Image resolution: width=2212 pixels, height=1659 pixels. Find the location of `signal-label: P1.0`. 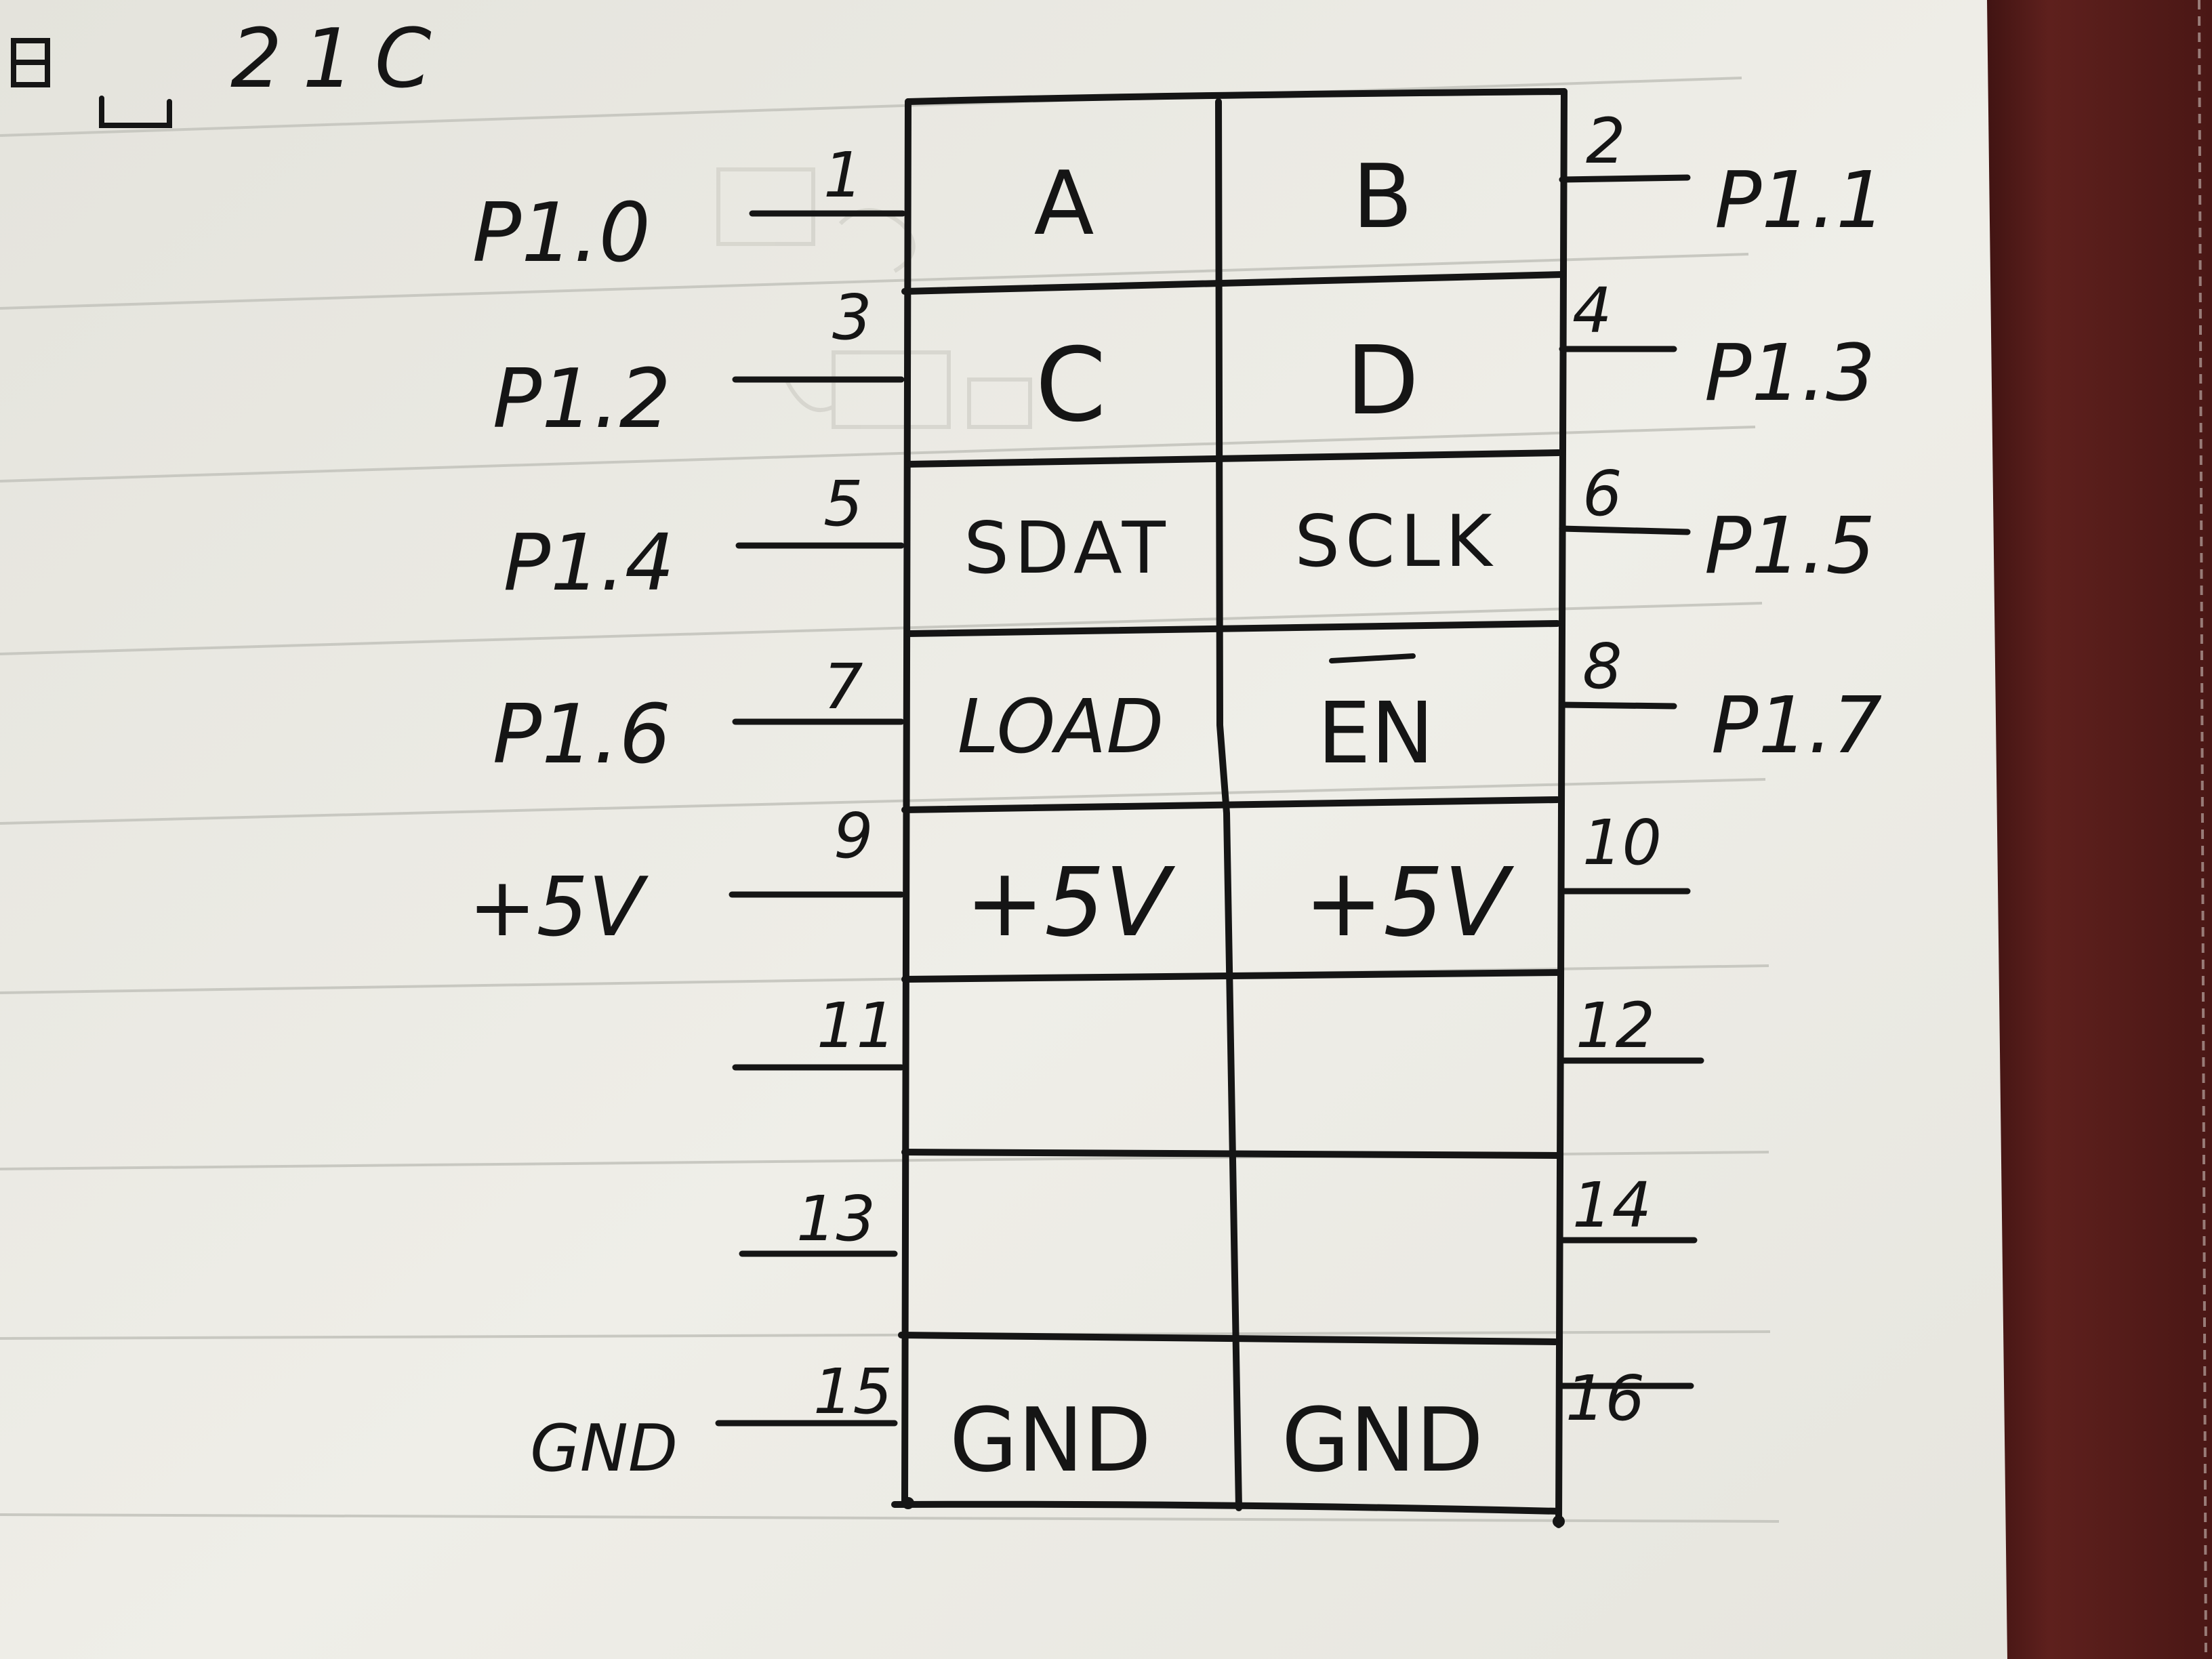

signal-label: P1.0 is located at coordinates (561, 234).